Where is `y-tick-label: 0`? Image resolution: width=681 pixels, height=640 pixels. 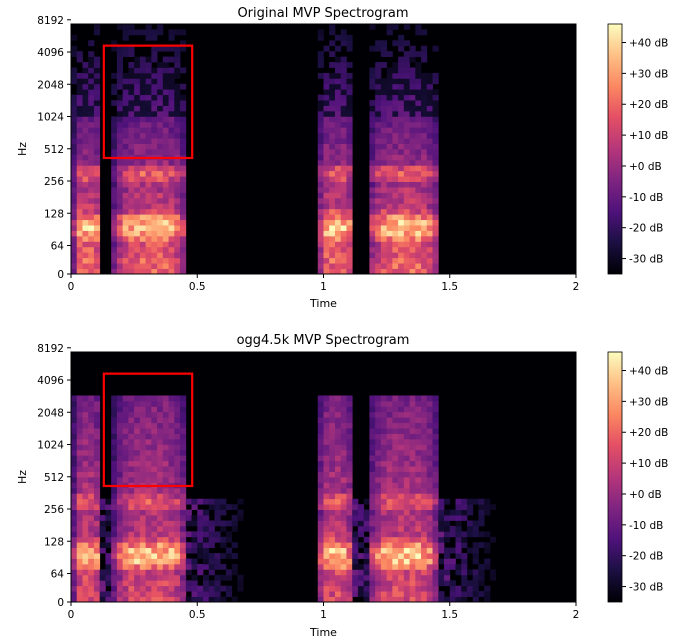 y-tick-label: 0 is located at coordinates (60, 275).